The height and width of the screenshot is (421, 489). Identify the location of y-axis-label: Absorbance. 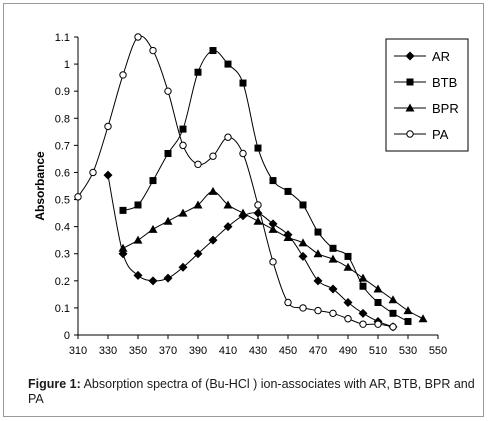
(40, 186).